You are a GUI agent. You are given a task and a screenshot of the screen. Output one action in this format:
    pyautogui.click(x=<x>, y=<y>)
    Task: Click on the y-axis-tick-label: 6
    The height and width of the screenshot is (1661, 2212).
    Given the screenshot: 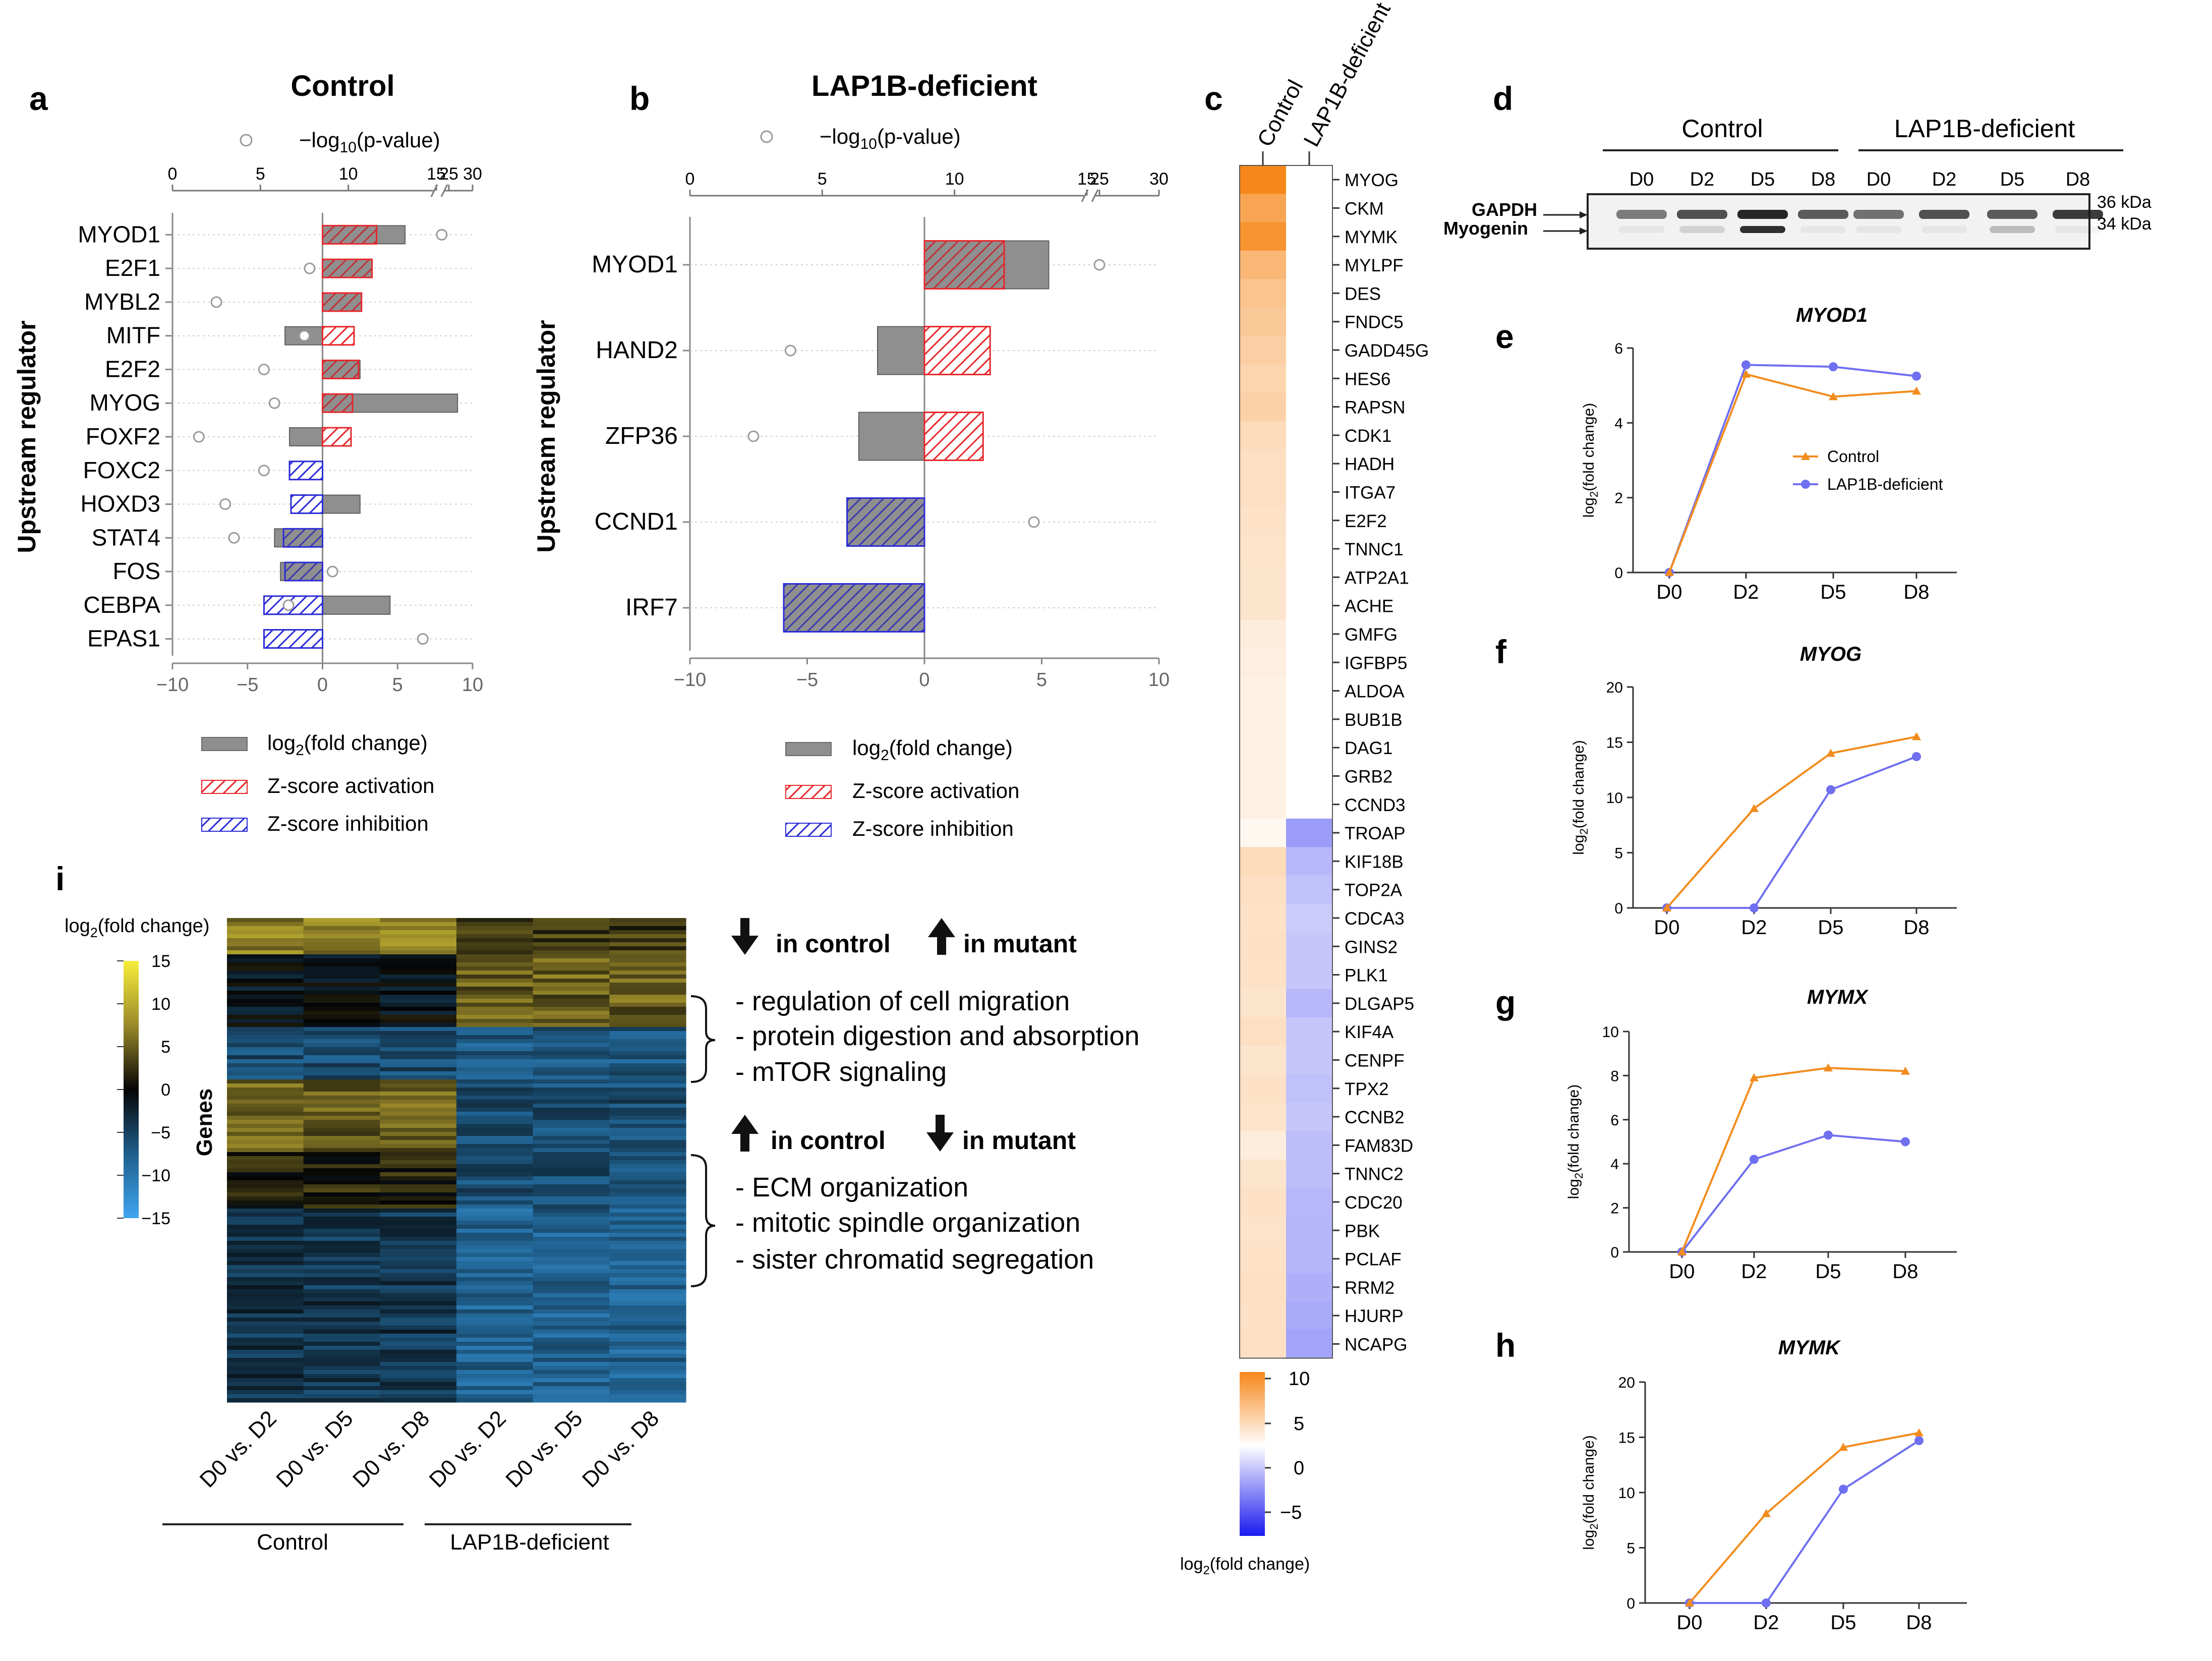 What is the action you would take?
    pyautogui.click(x=1619, y=348)
    